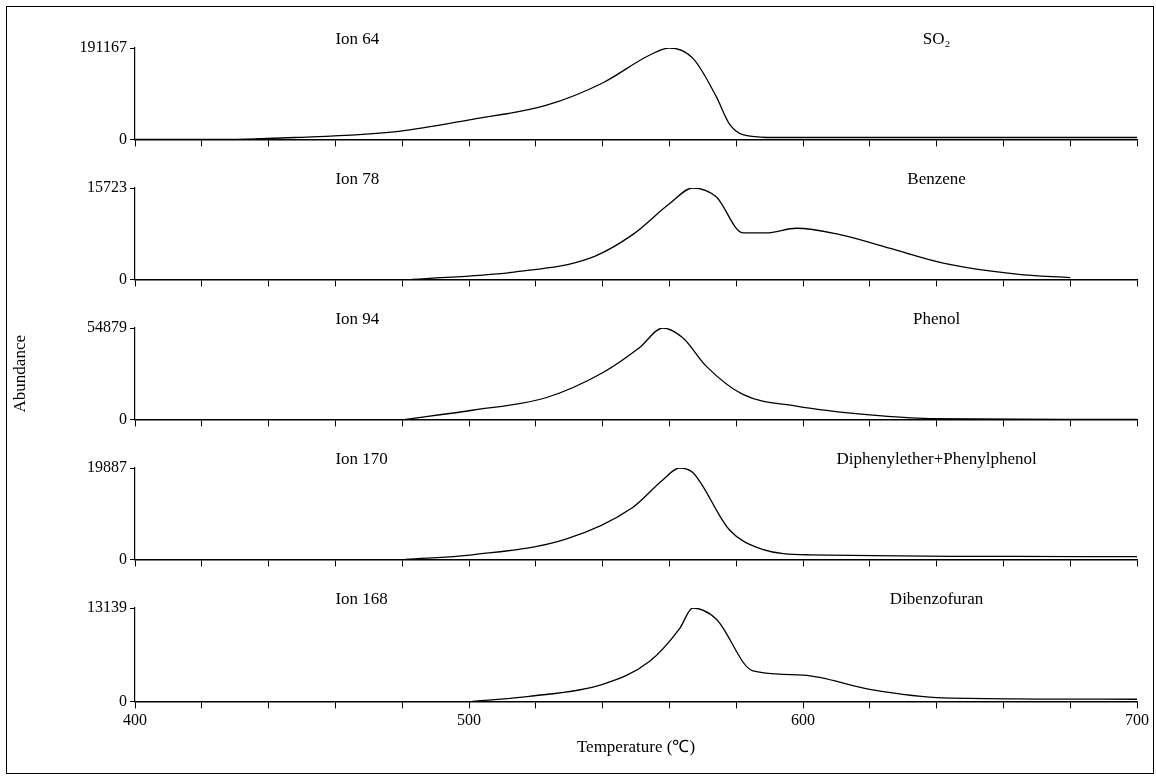  Describe the element at coordinates (103, 47) in the screenshot. I see `y-tick-label: 191167` at that location.